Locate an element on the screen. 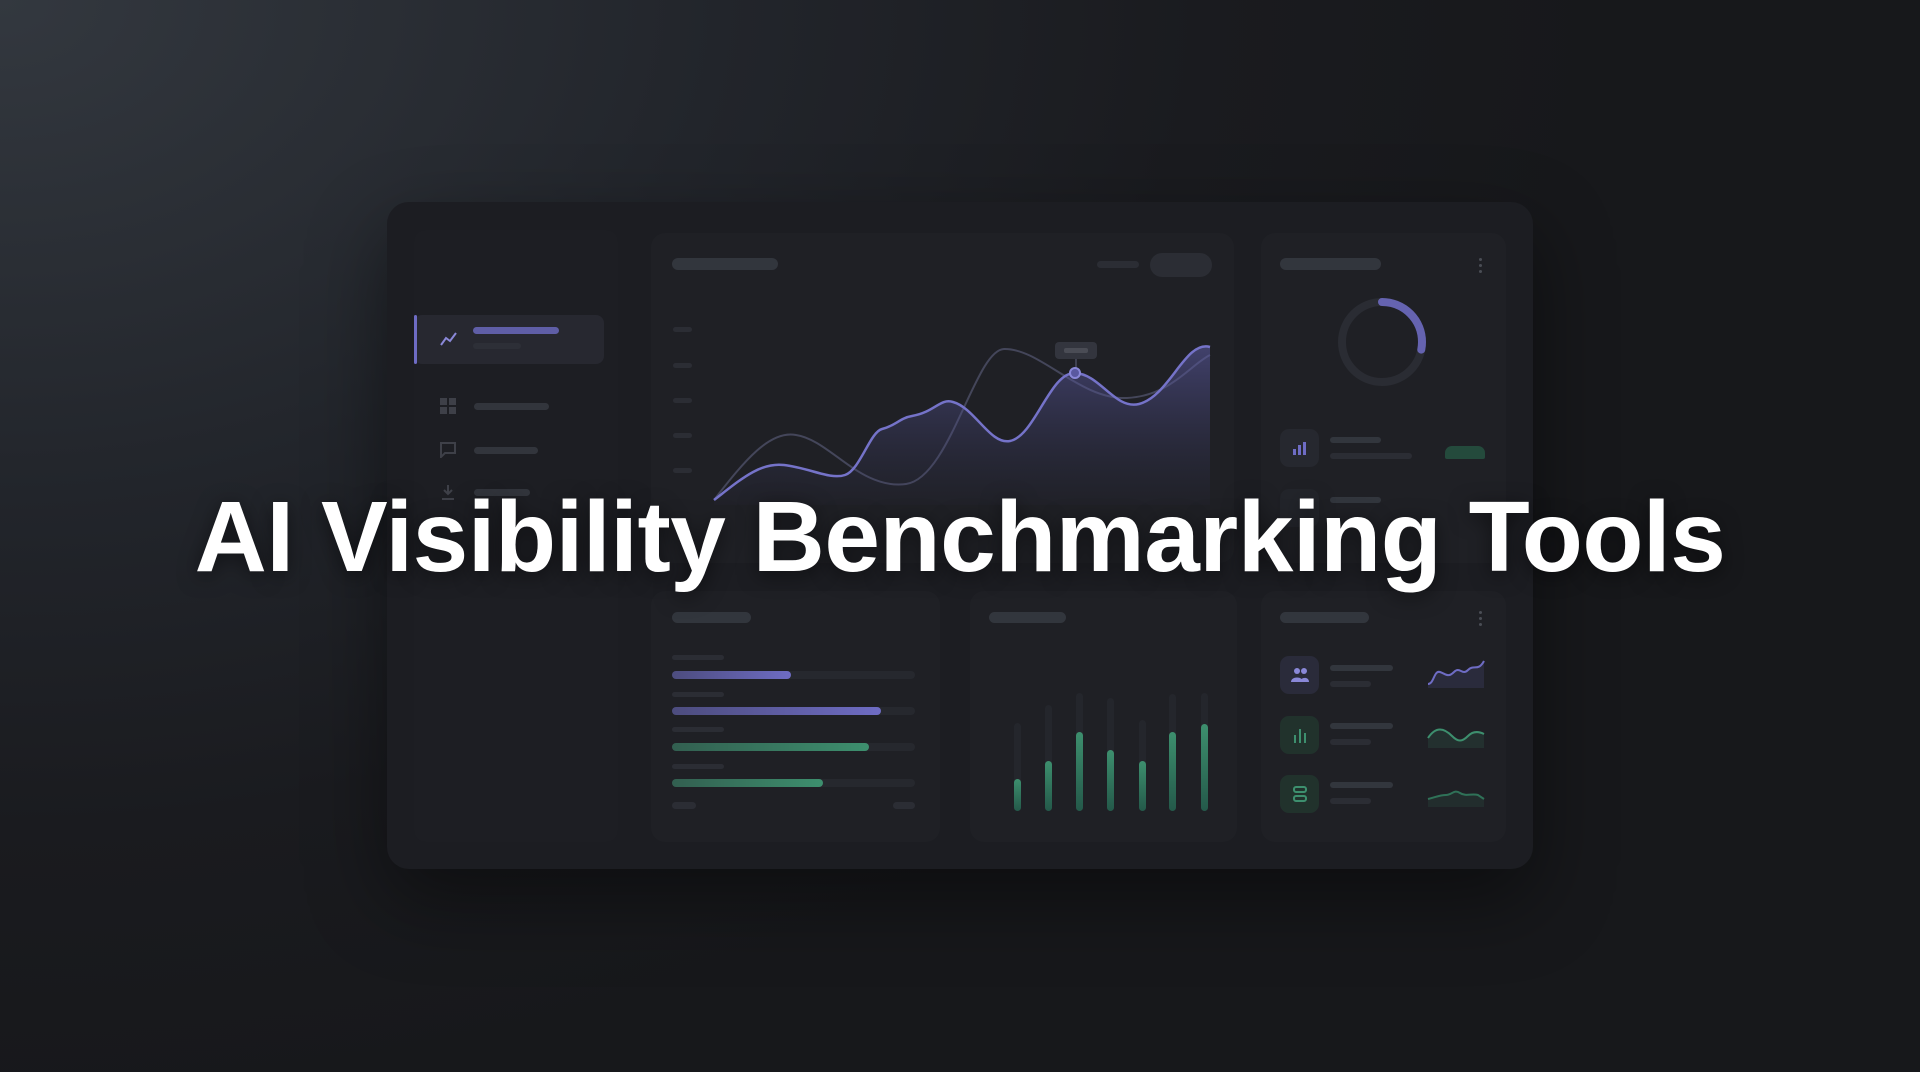  chart-legend-placeholder is located at coordinates (1118, 264).